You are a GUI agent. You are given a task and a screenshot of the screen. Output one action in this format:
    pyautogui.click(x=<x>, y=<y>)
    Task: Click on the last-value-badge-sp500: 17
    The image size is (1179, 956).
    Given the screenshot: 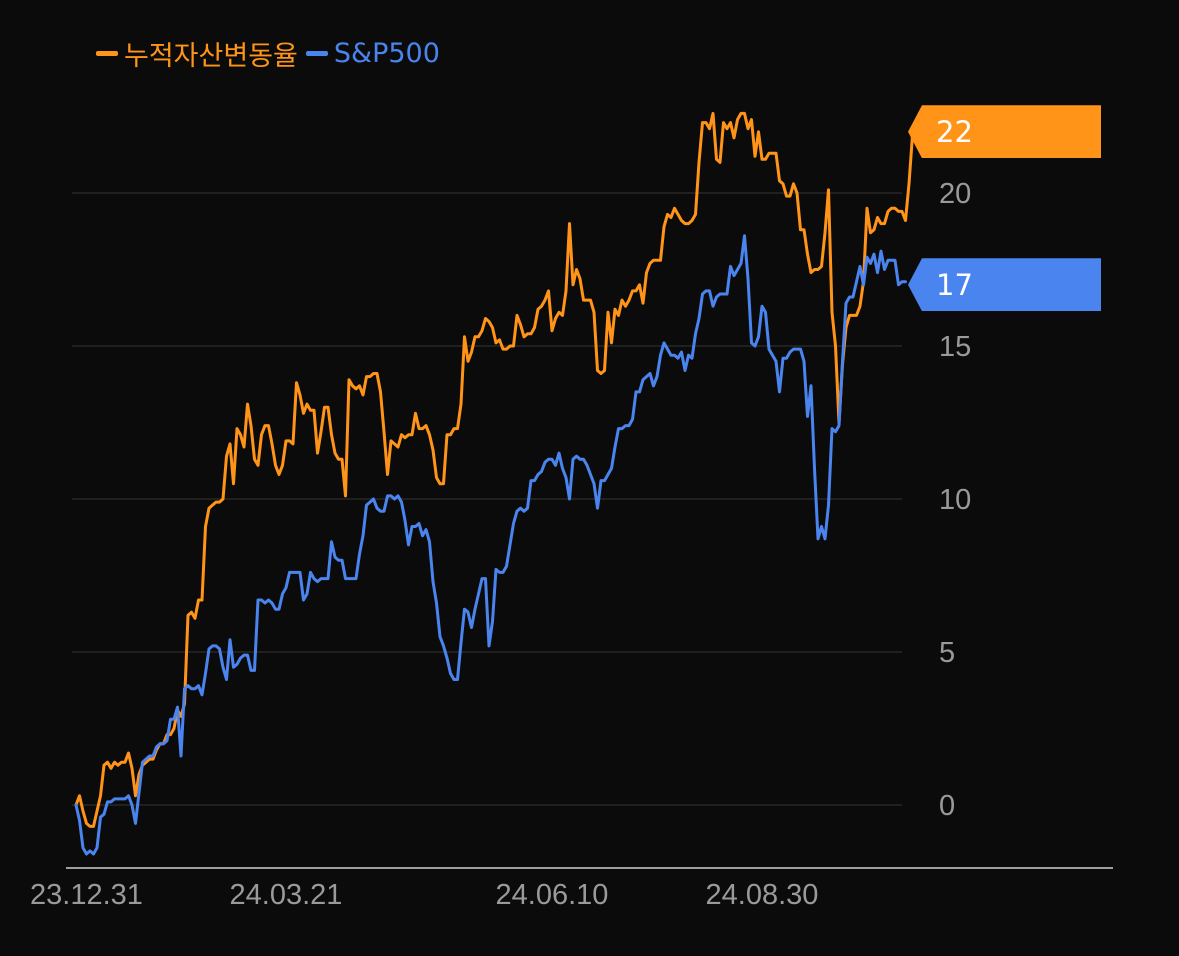 What is the action you would take?
    pyautogui.click(x=1004, y=285)
    